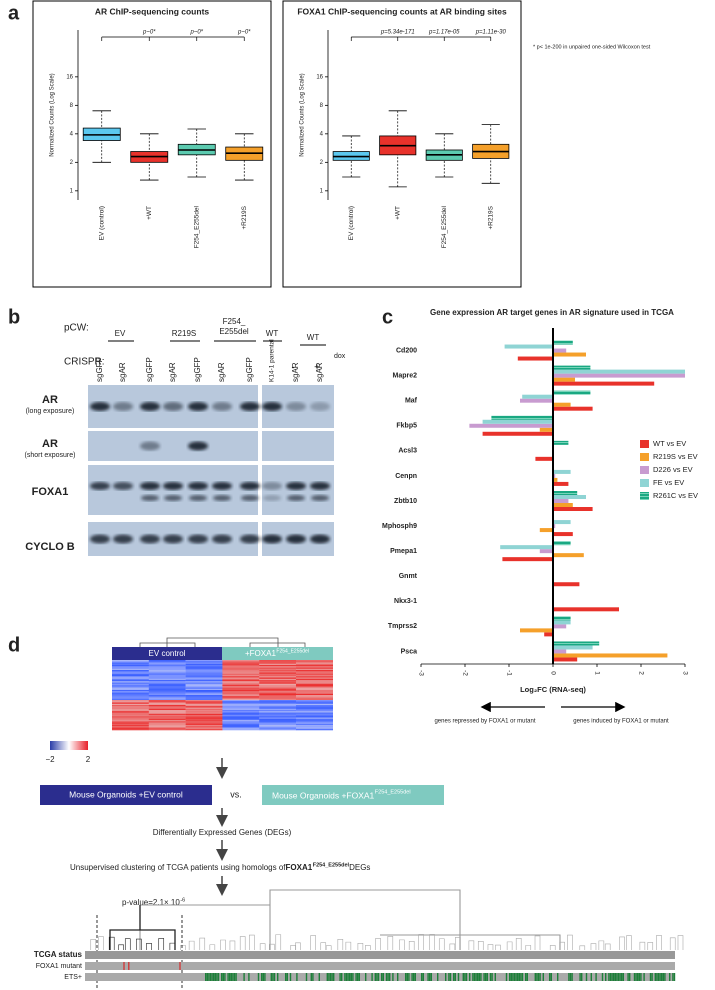  I want to click on y-tick-label: 2, so click(72, 163).